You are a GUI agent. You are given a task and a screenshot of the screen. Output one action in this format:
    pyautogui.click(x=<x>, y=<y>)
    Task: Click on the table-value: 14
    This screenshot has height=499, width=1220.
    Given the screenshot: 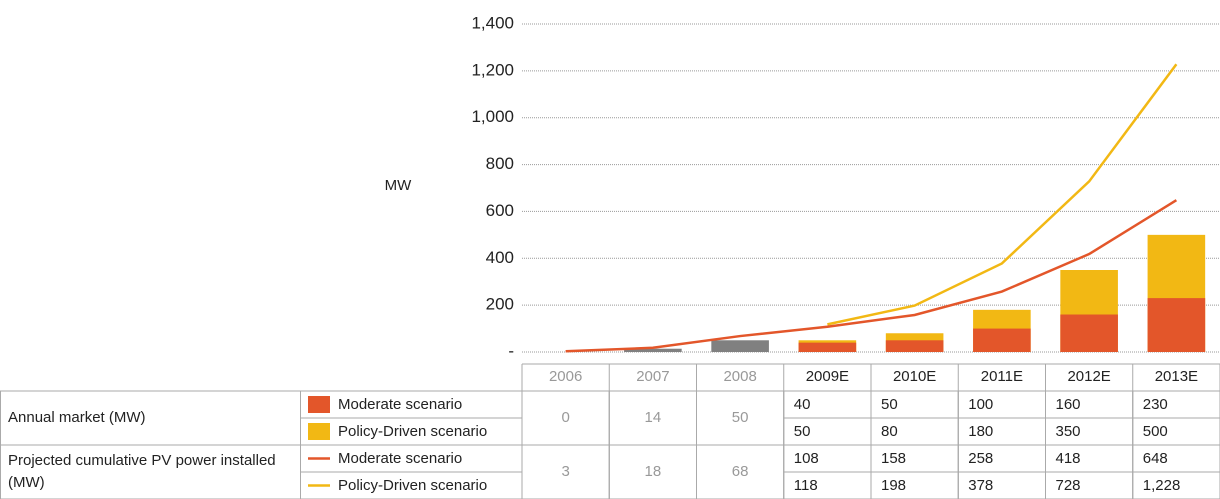 What is the action you would take?
    pyautogui.click(x=653, y=417)
    